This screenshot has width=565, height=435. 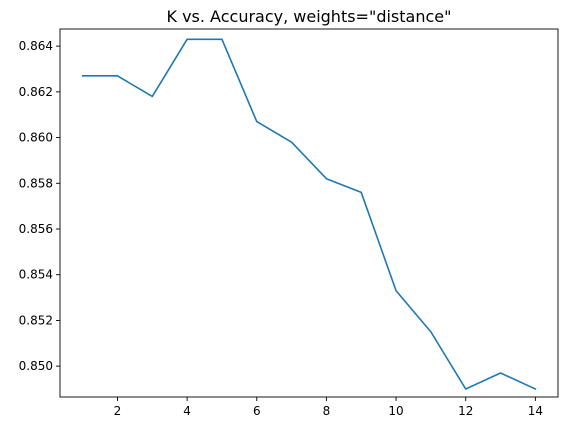 What do you see at coordinates (257, 411) in the screenshot?
I see `x-tick-label: 6` at bounding box center [257, 411].